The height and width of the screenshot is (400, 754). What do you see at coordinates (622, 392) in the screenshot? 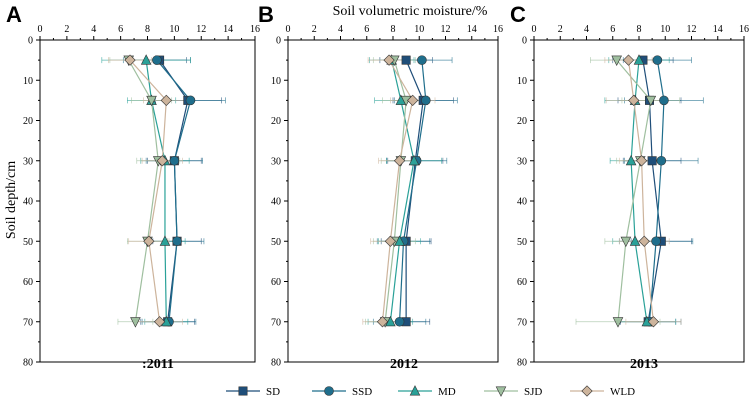
I see `legend-label: WLD` at bounding box center [622, 392].